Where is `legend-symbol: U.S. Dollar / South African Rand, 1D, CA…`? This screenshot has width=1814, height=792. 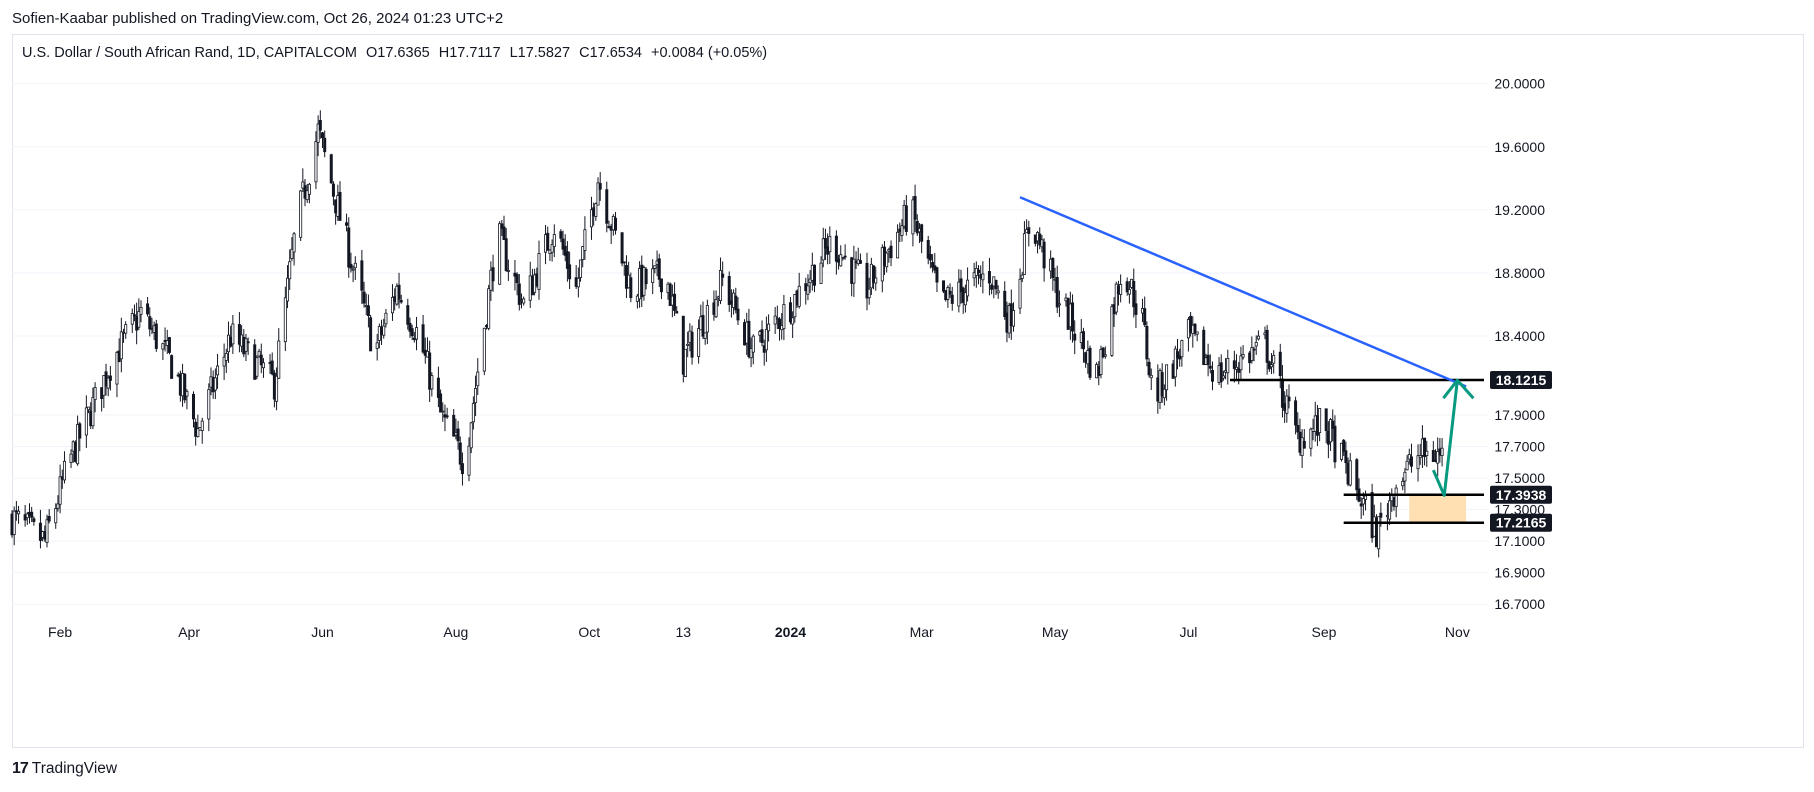 legend-symbol: U.S. Dollar / South African Rand, 1D, CA… is located at coordinates (189, 53).